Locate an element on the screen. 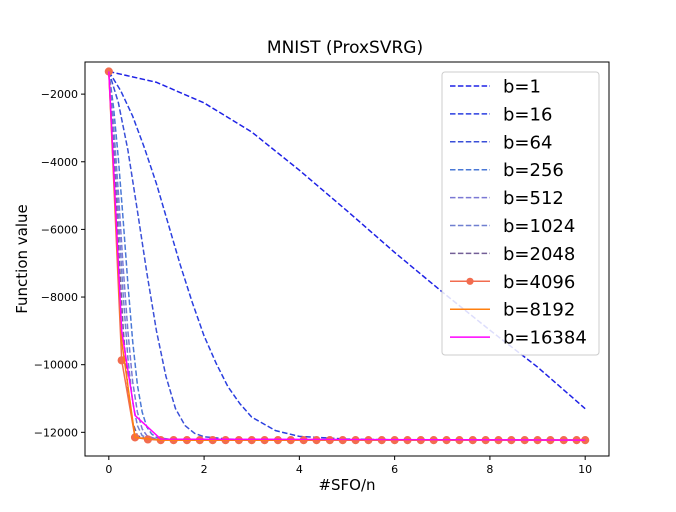 The image size is (676, 512). x-tick-label: 2 is located at coordinates (204, 469).